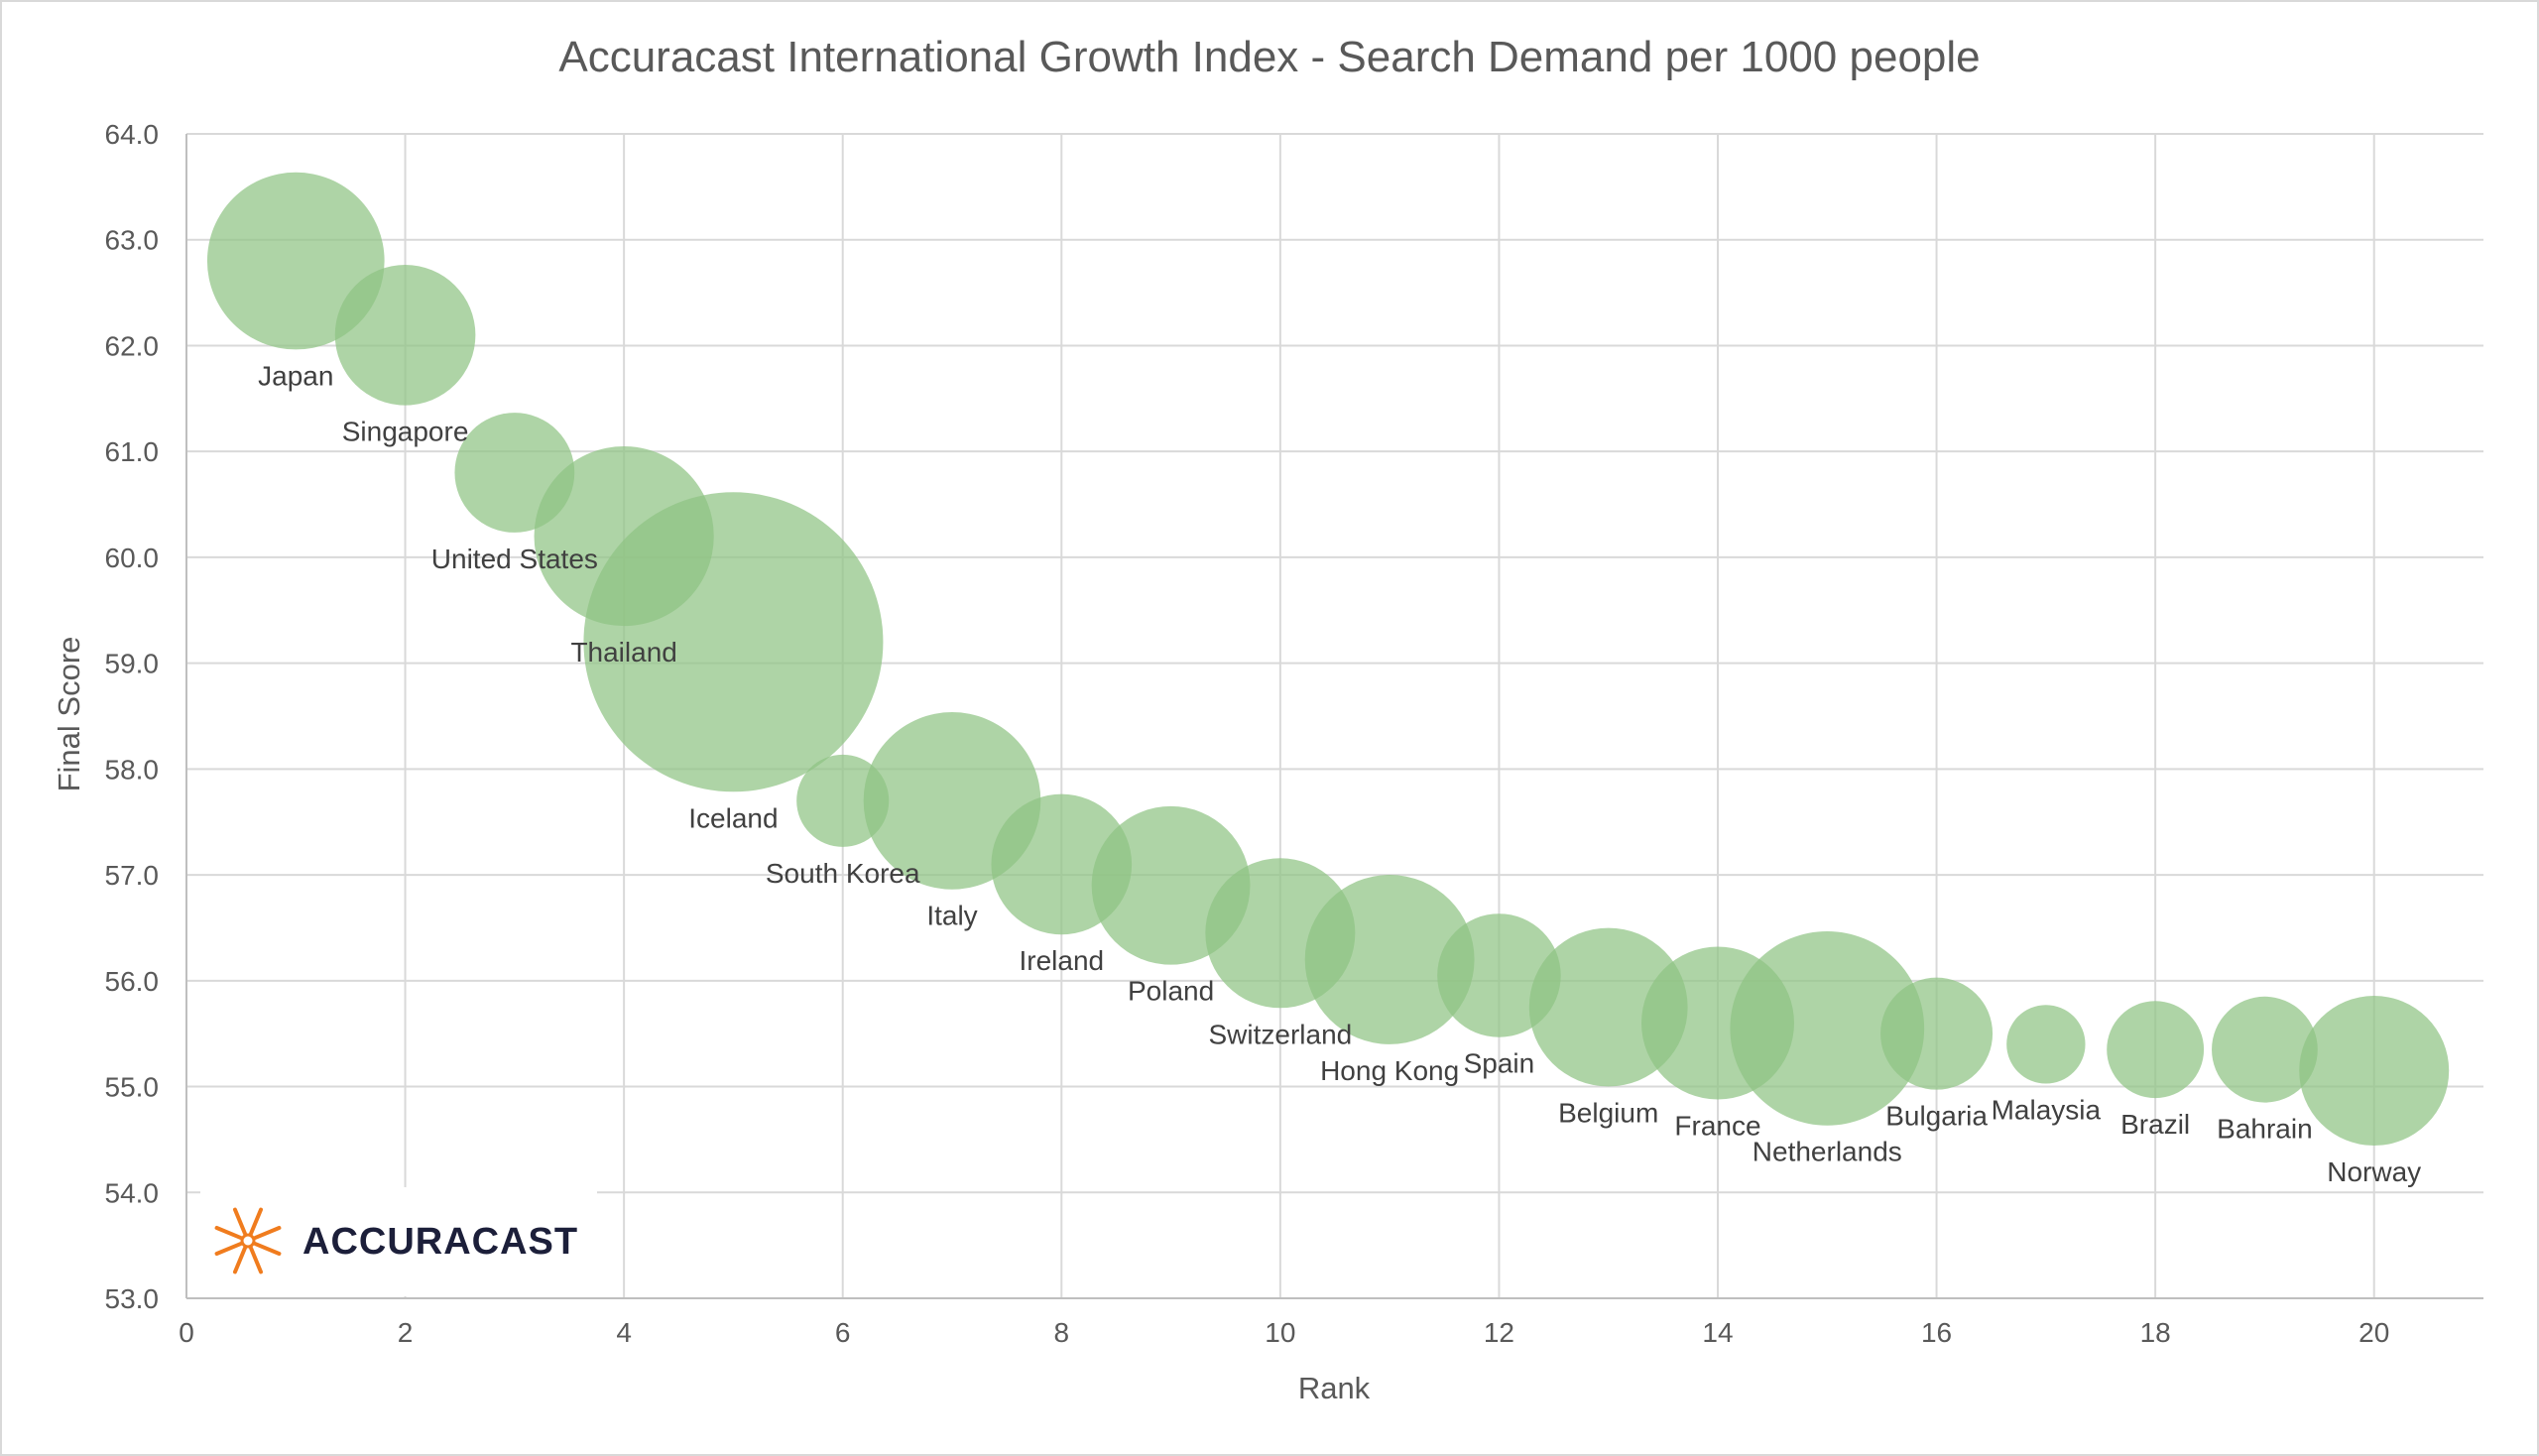 Image resolution: width=2539 pixels, height=1456 pixels. Describe the element at coordinates (843, 1332) in the screenshot. I see `x-tick-label: 6` at that location.